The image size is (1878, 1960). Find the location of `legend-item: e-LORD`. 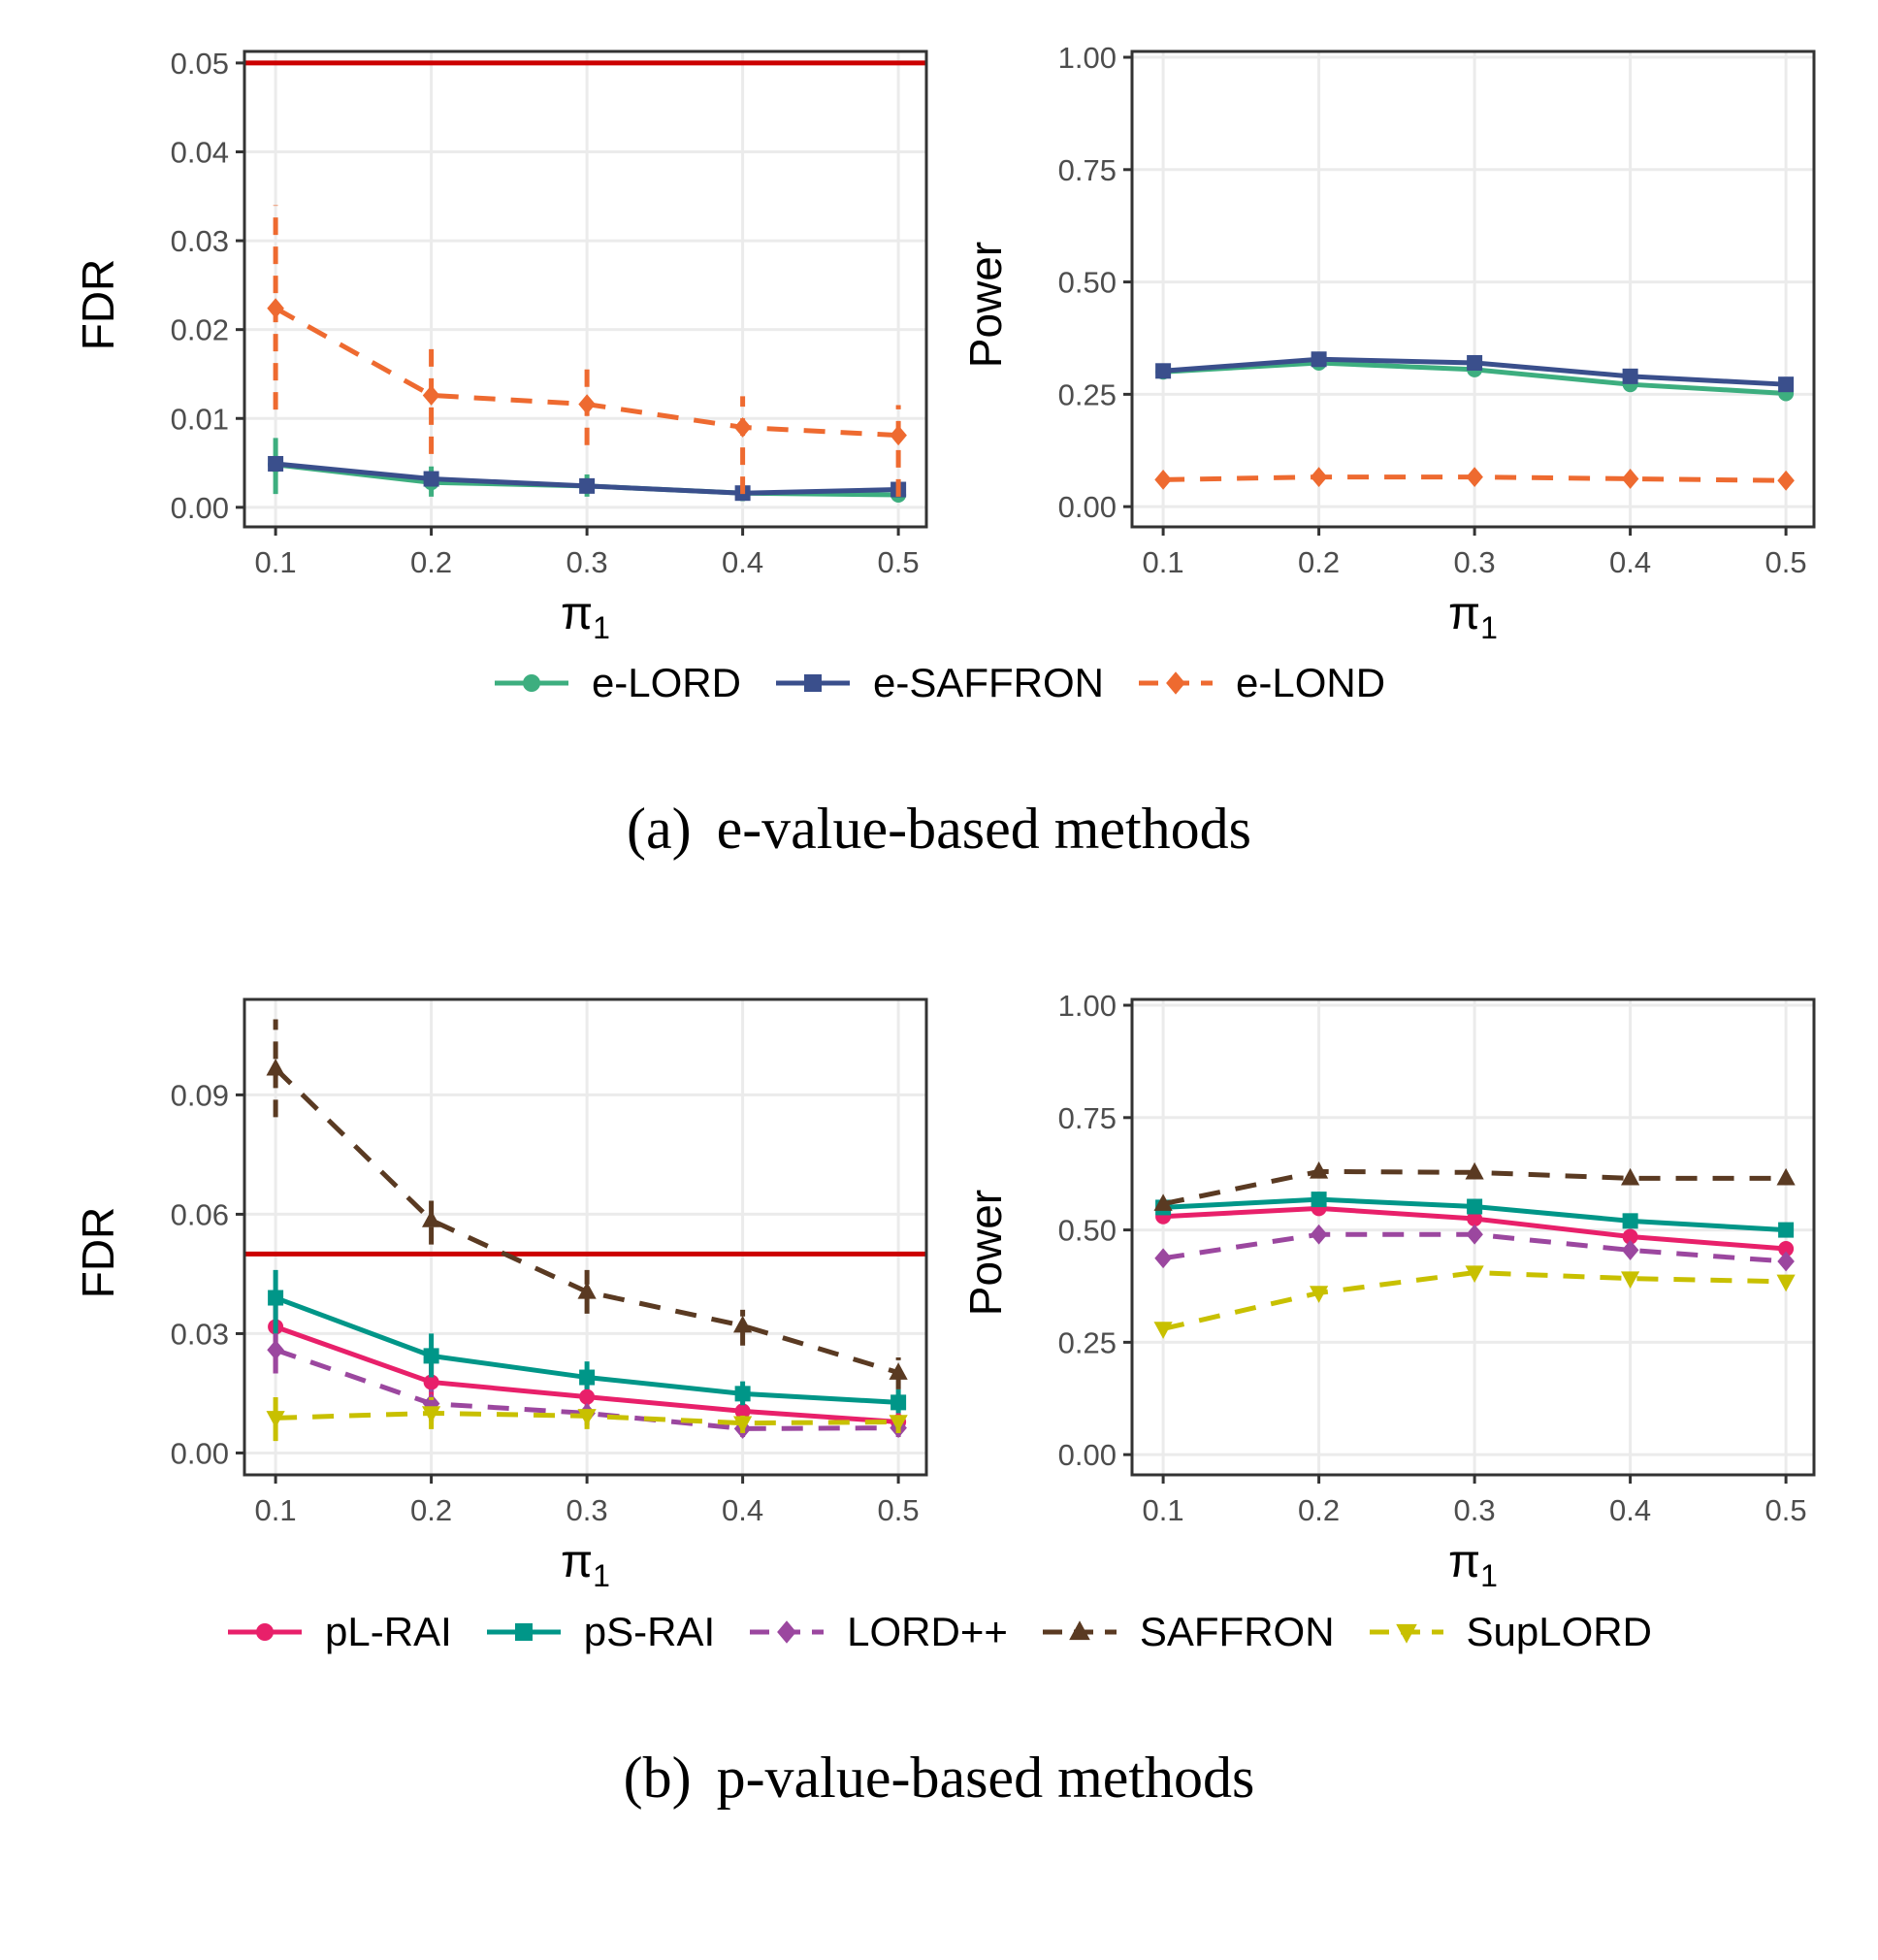

legend-item: e-LORD is located at coordinates (617, 683).